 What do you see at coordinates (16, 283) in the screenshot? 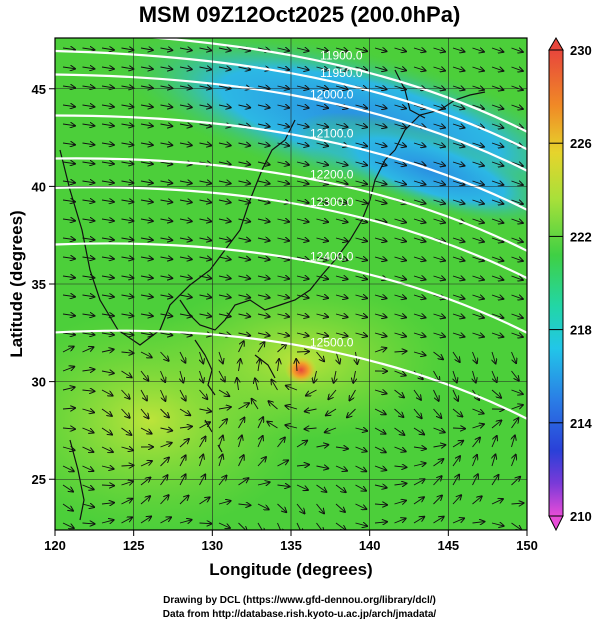
I see `y-axis-label: Latitude (degrees)` at bounding box center [16, 283].